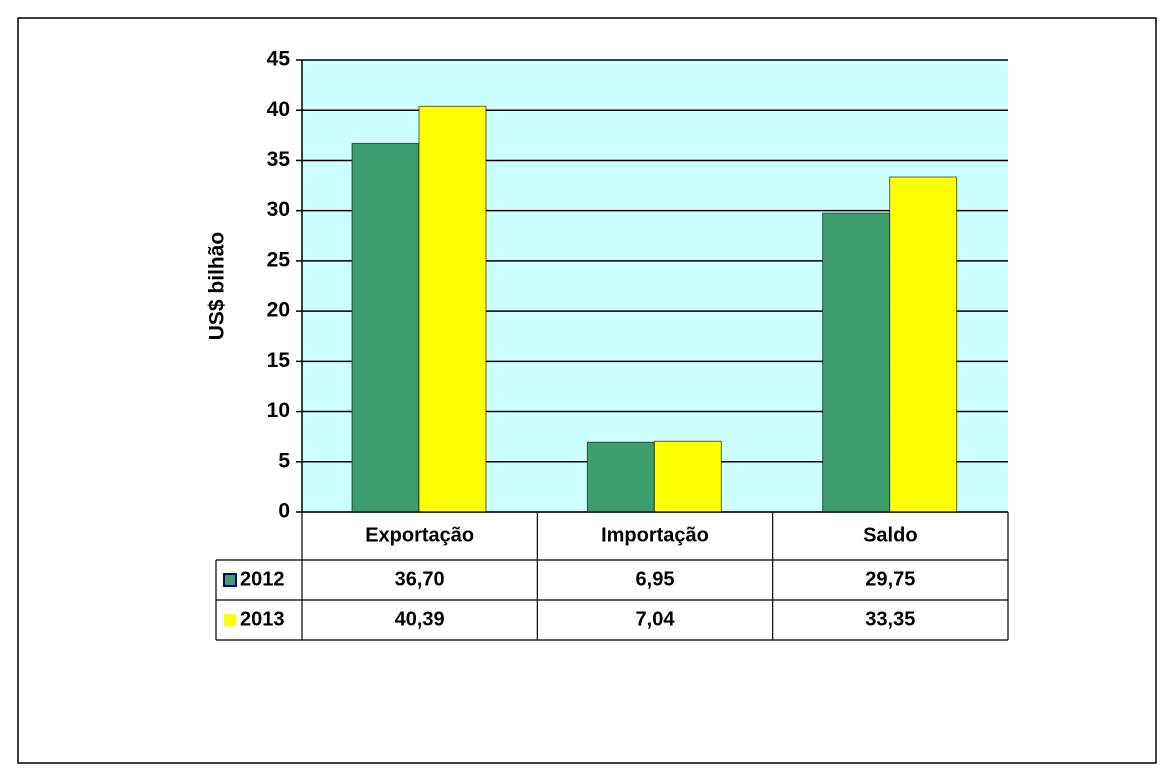  What do you see at coordinates (655, 579) in the screenshot?
I see `value-label: 6,95` at bounding box center [655, 579].